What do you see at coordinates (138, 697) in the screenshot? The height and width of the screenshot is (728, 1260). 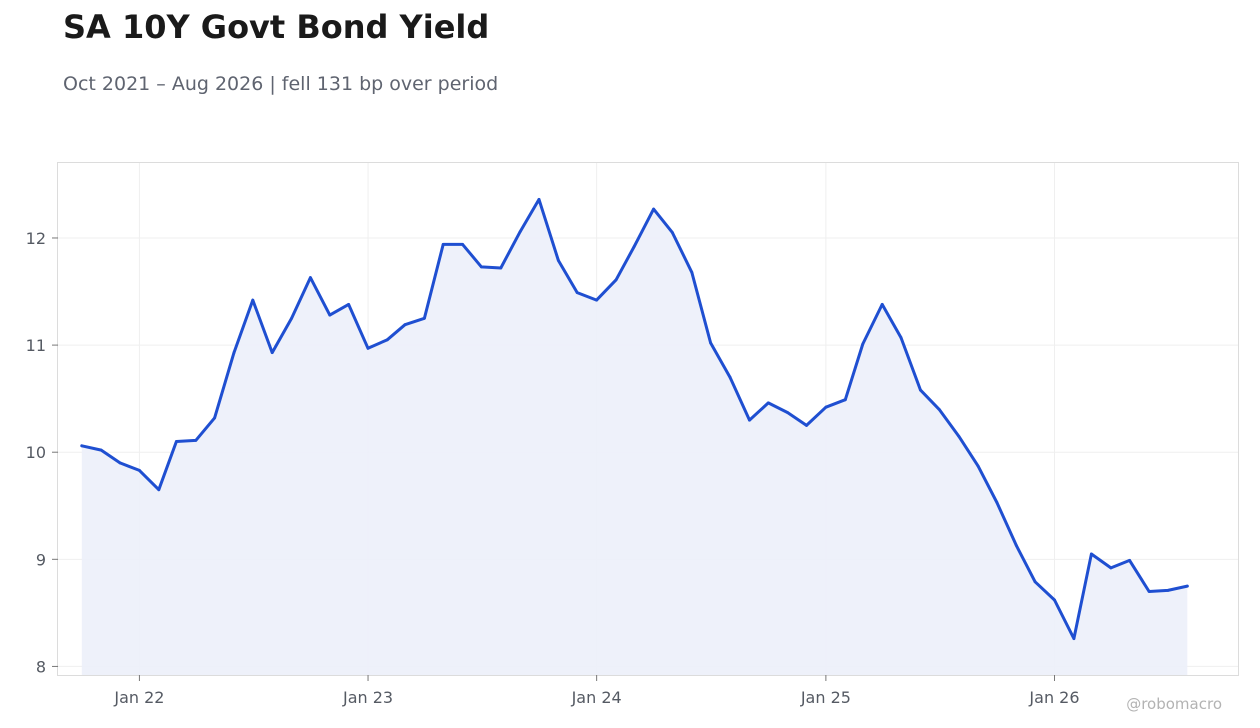 I see `x-tick-label: Jan 22` at bounding box center [138, 697].